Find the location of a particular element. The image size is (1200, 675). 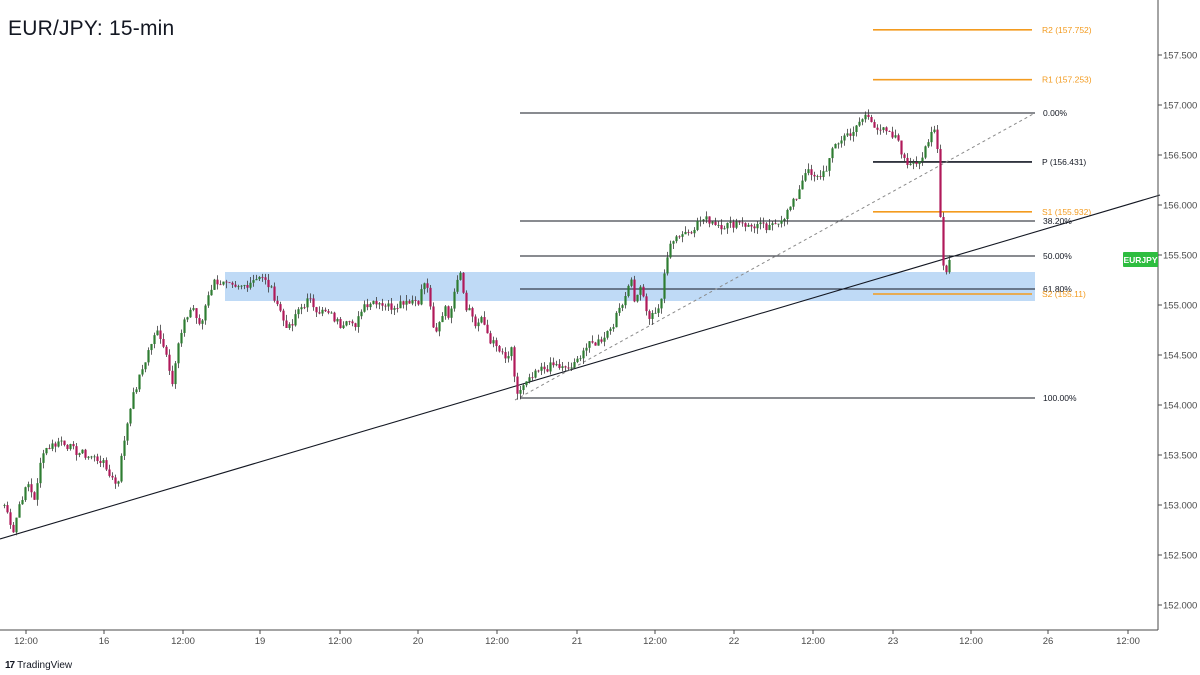

fib-label-0: 0.00% is located at coordinates (1055, 113).